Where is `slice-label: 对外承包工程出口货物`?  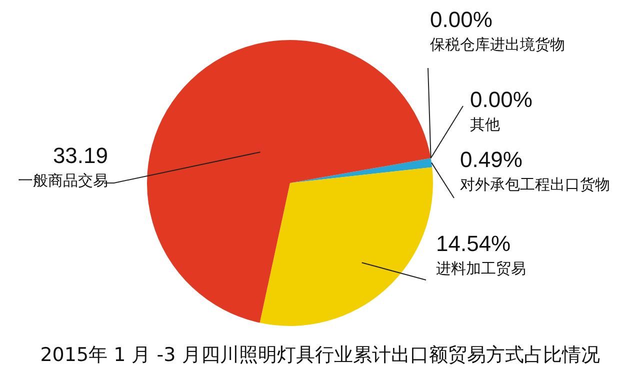
slice-label: 对外承包工程出口货物 is located at coordinates (535, 184).